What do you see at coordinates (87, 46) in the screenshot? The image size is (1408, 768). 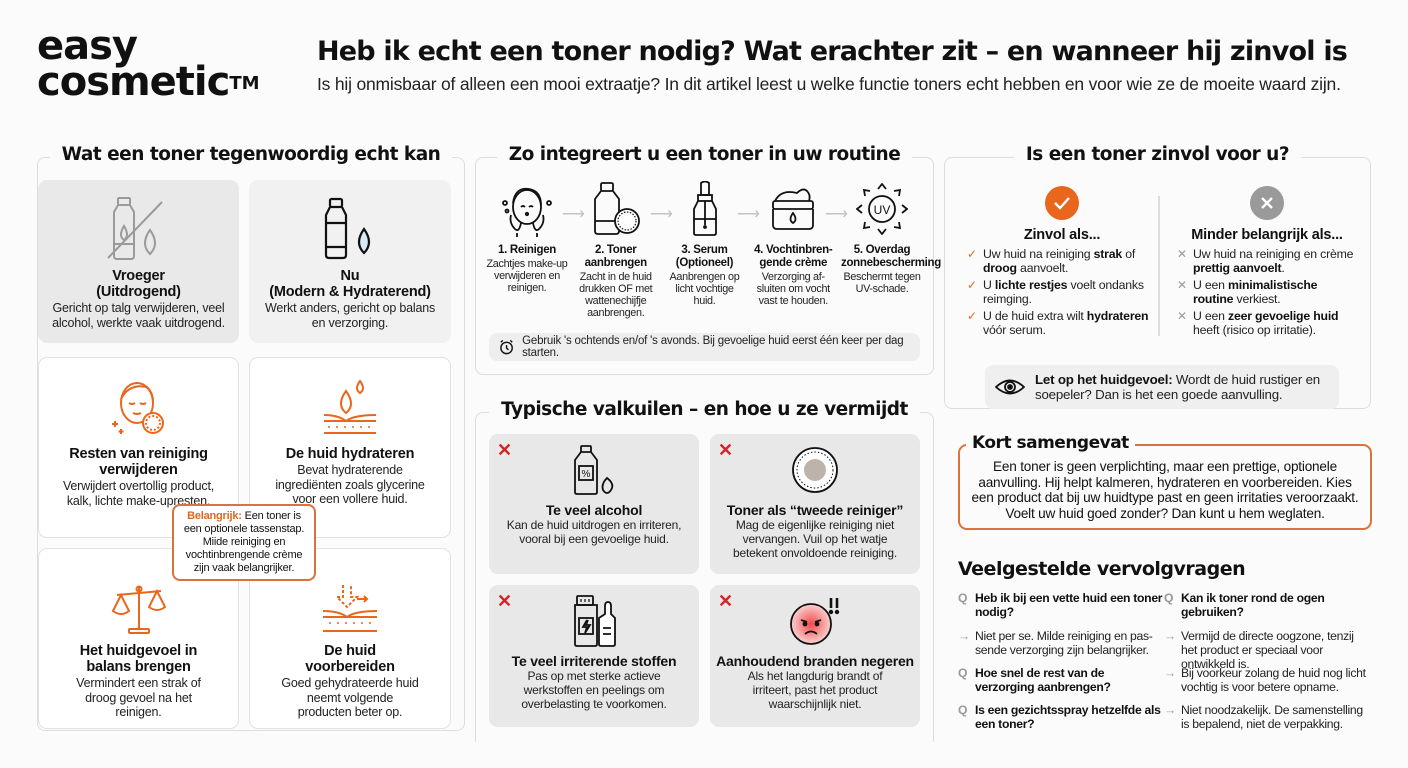 I see `logo-line-1: easy` at bounding box center [87, 46].